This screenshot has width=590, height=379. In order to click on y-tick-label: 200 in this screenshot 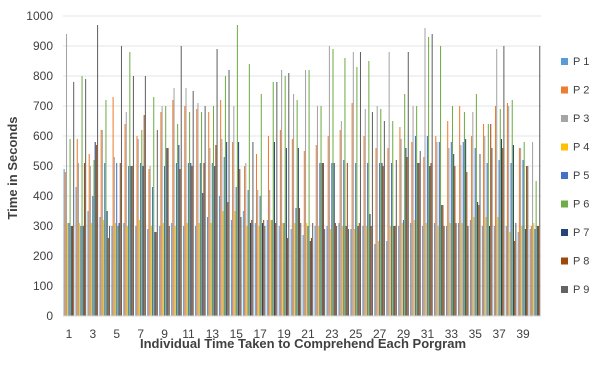, I will do `click(43, 256)`.